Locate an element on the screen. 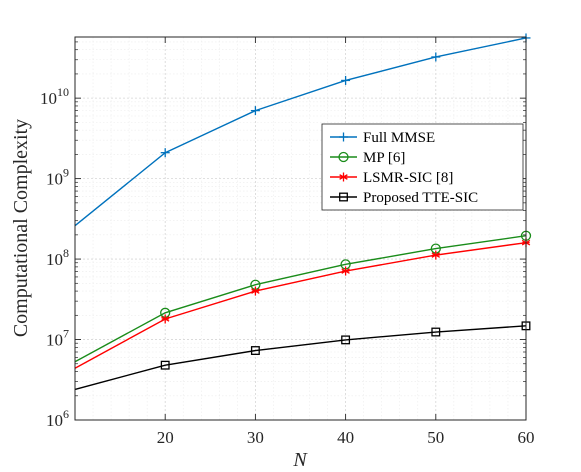 The width and height of the screenshot is (581, 472). series-line is located at coordinates (300, 358).